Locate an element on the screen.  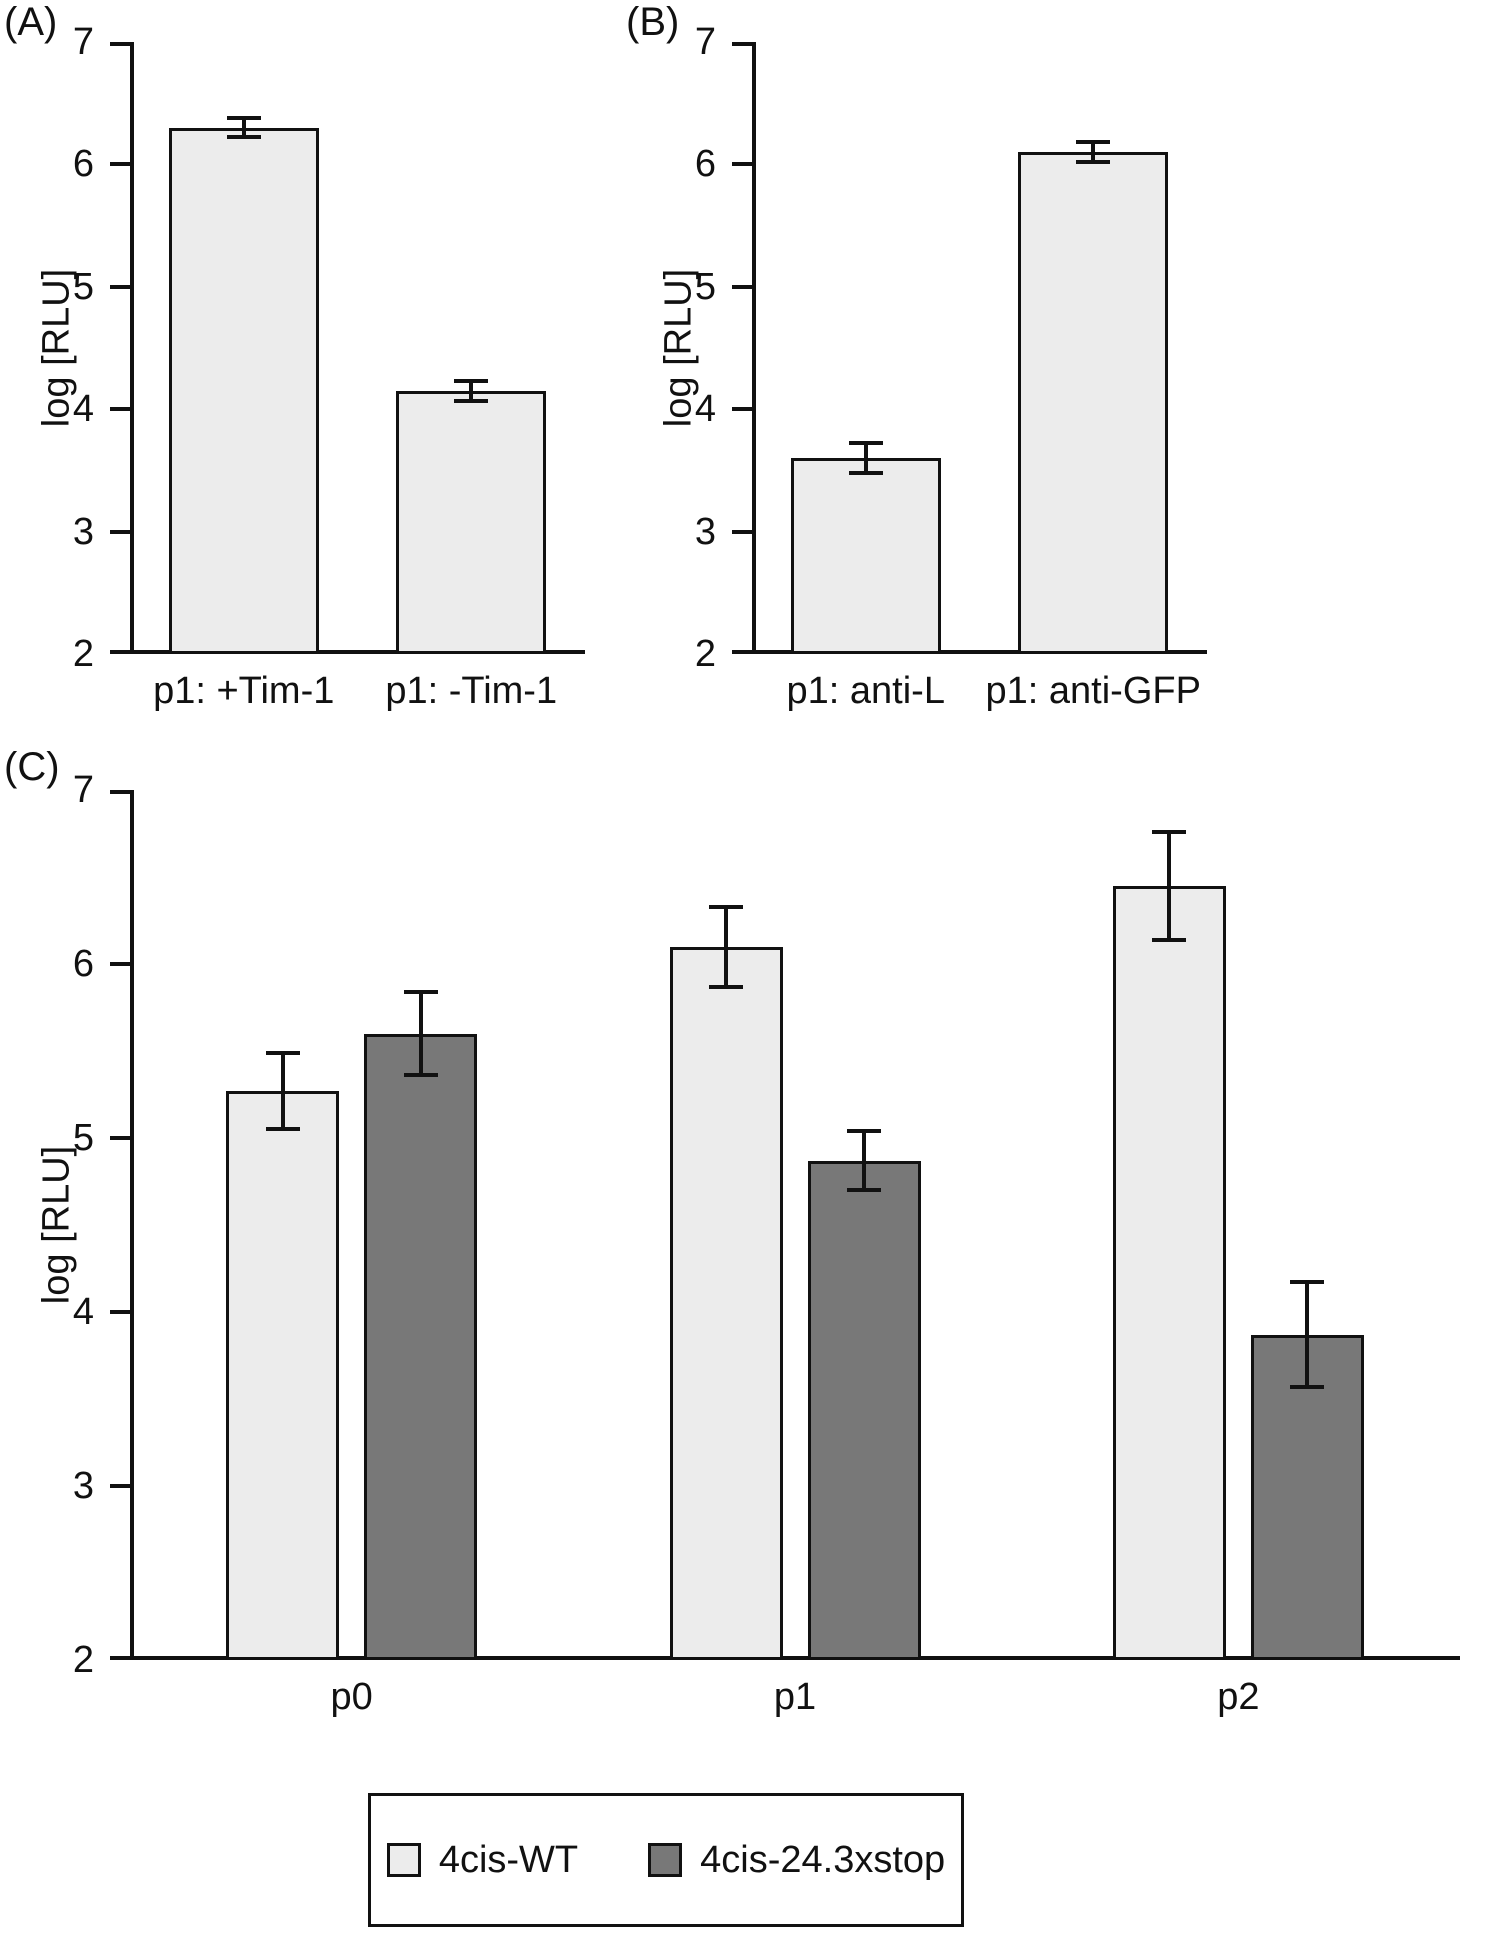
panel-c-y-axis-title: log [RLU] is located at coordinates (56, 1225).